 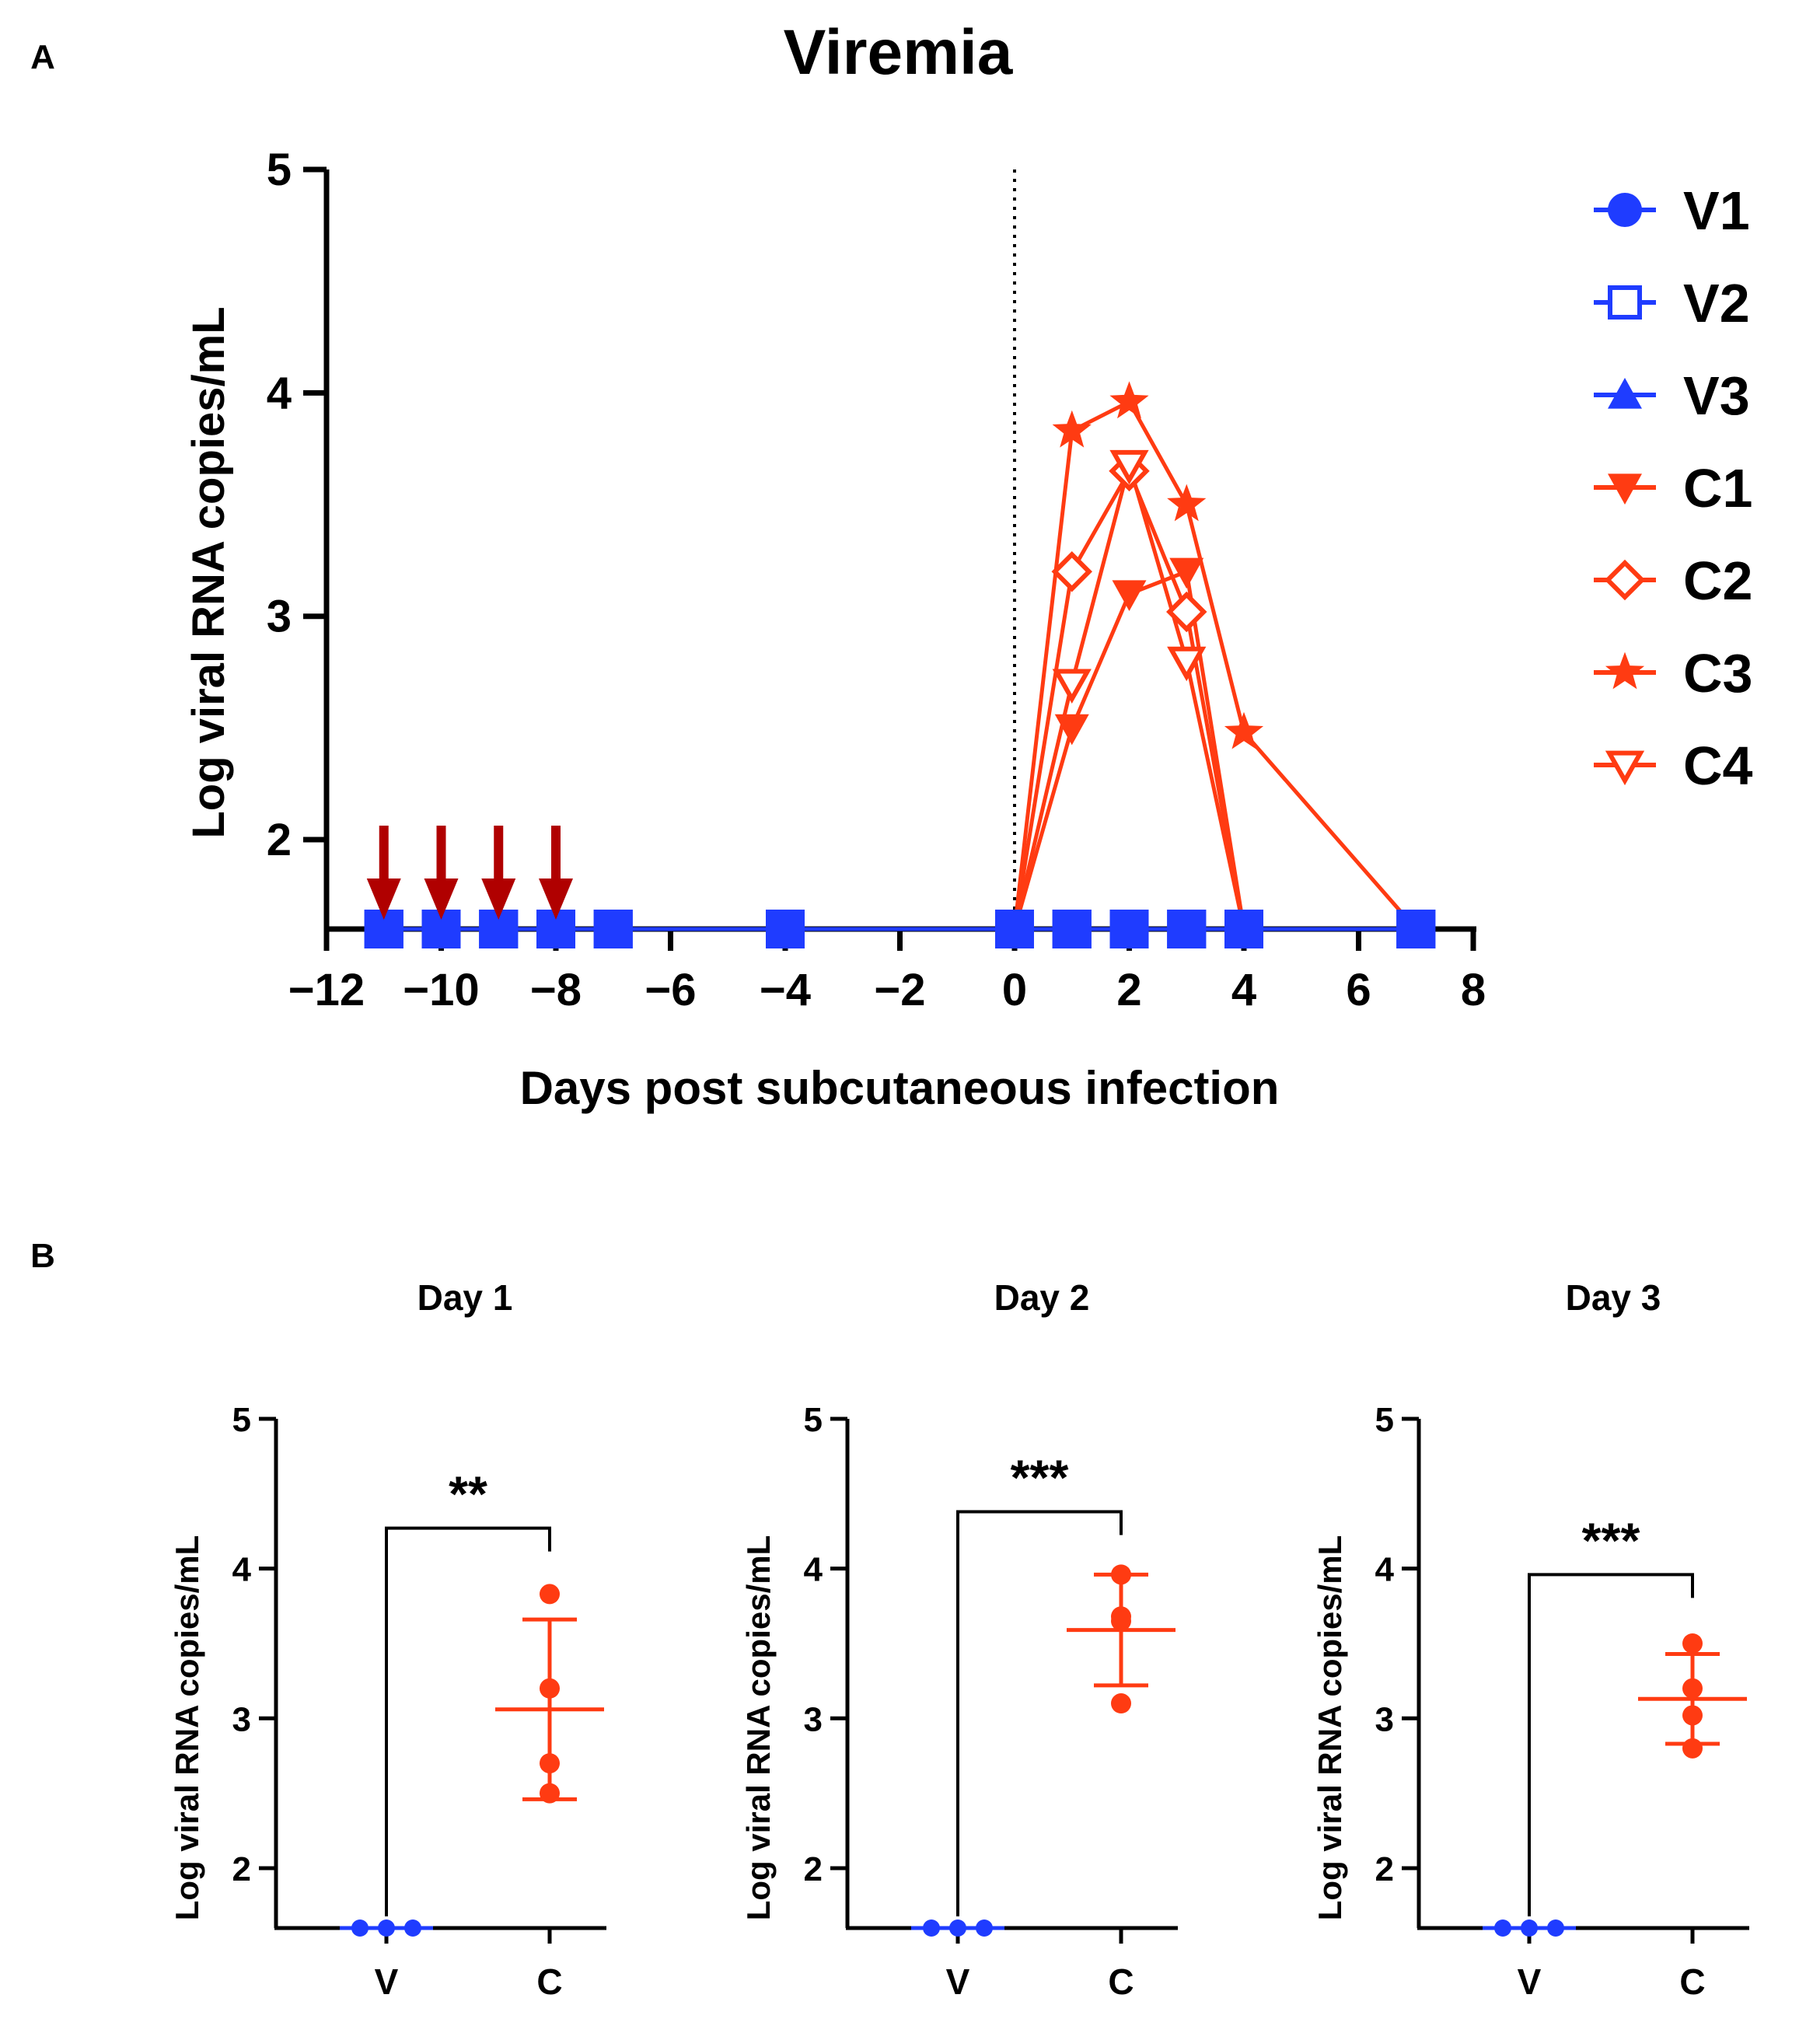 What do you see at coordinates (42, 57) in the screenshot?
I see `panel-label-a: A` at bounding box center [42, 57].